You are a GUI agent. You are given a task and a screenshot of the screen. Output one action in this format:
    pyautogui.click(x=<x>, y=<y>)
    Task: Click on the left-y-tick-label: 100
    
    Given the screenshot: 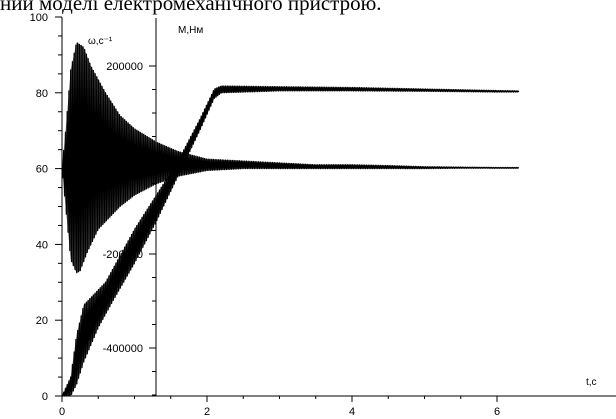 What is the action you would take?
    pyautogui.click(x=39, y=18)
    